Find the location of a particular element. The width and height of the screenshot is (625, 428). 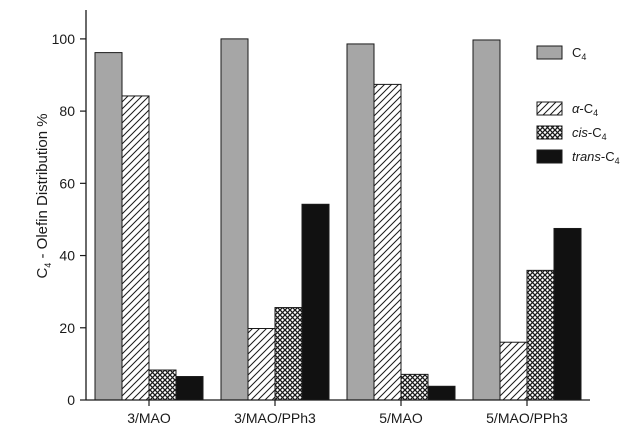

x-tick-label-2: 3/MAO/PPh3 is located at coordinates (275, 418).